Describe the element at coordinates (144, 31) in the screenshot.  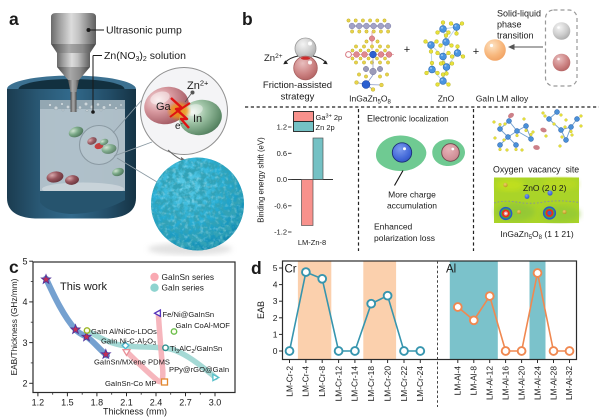
I see `svg-text: Ultrasonic pump` at that location.